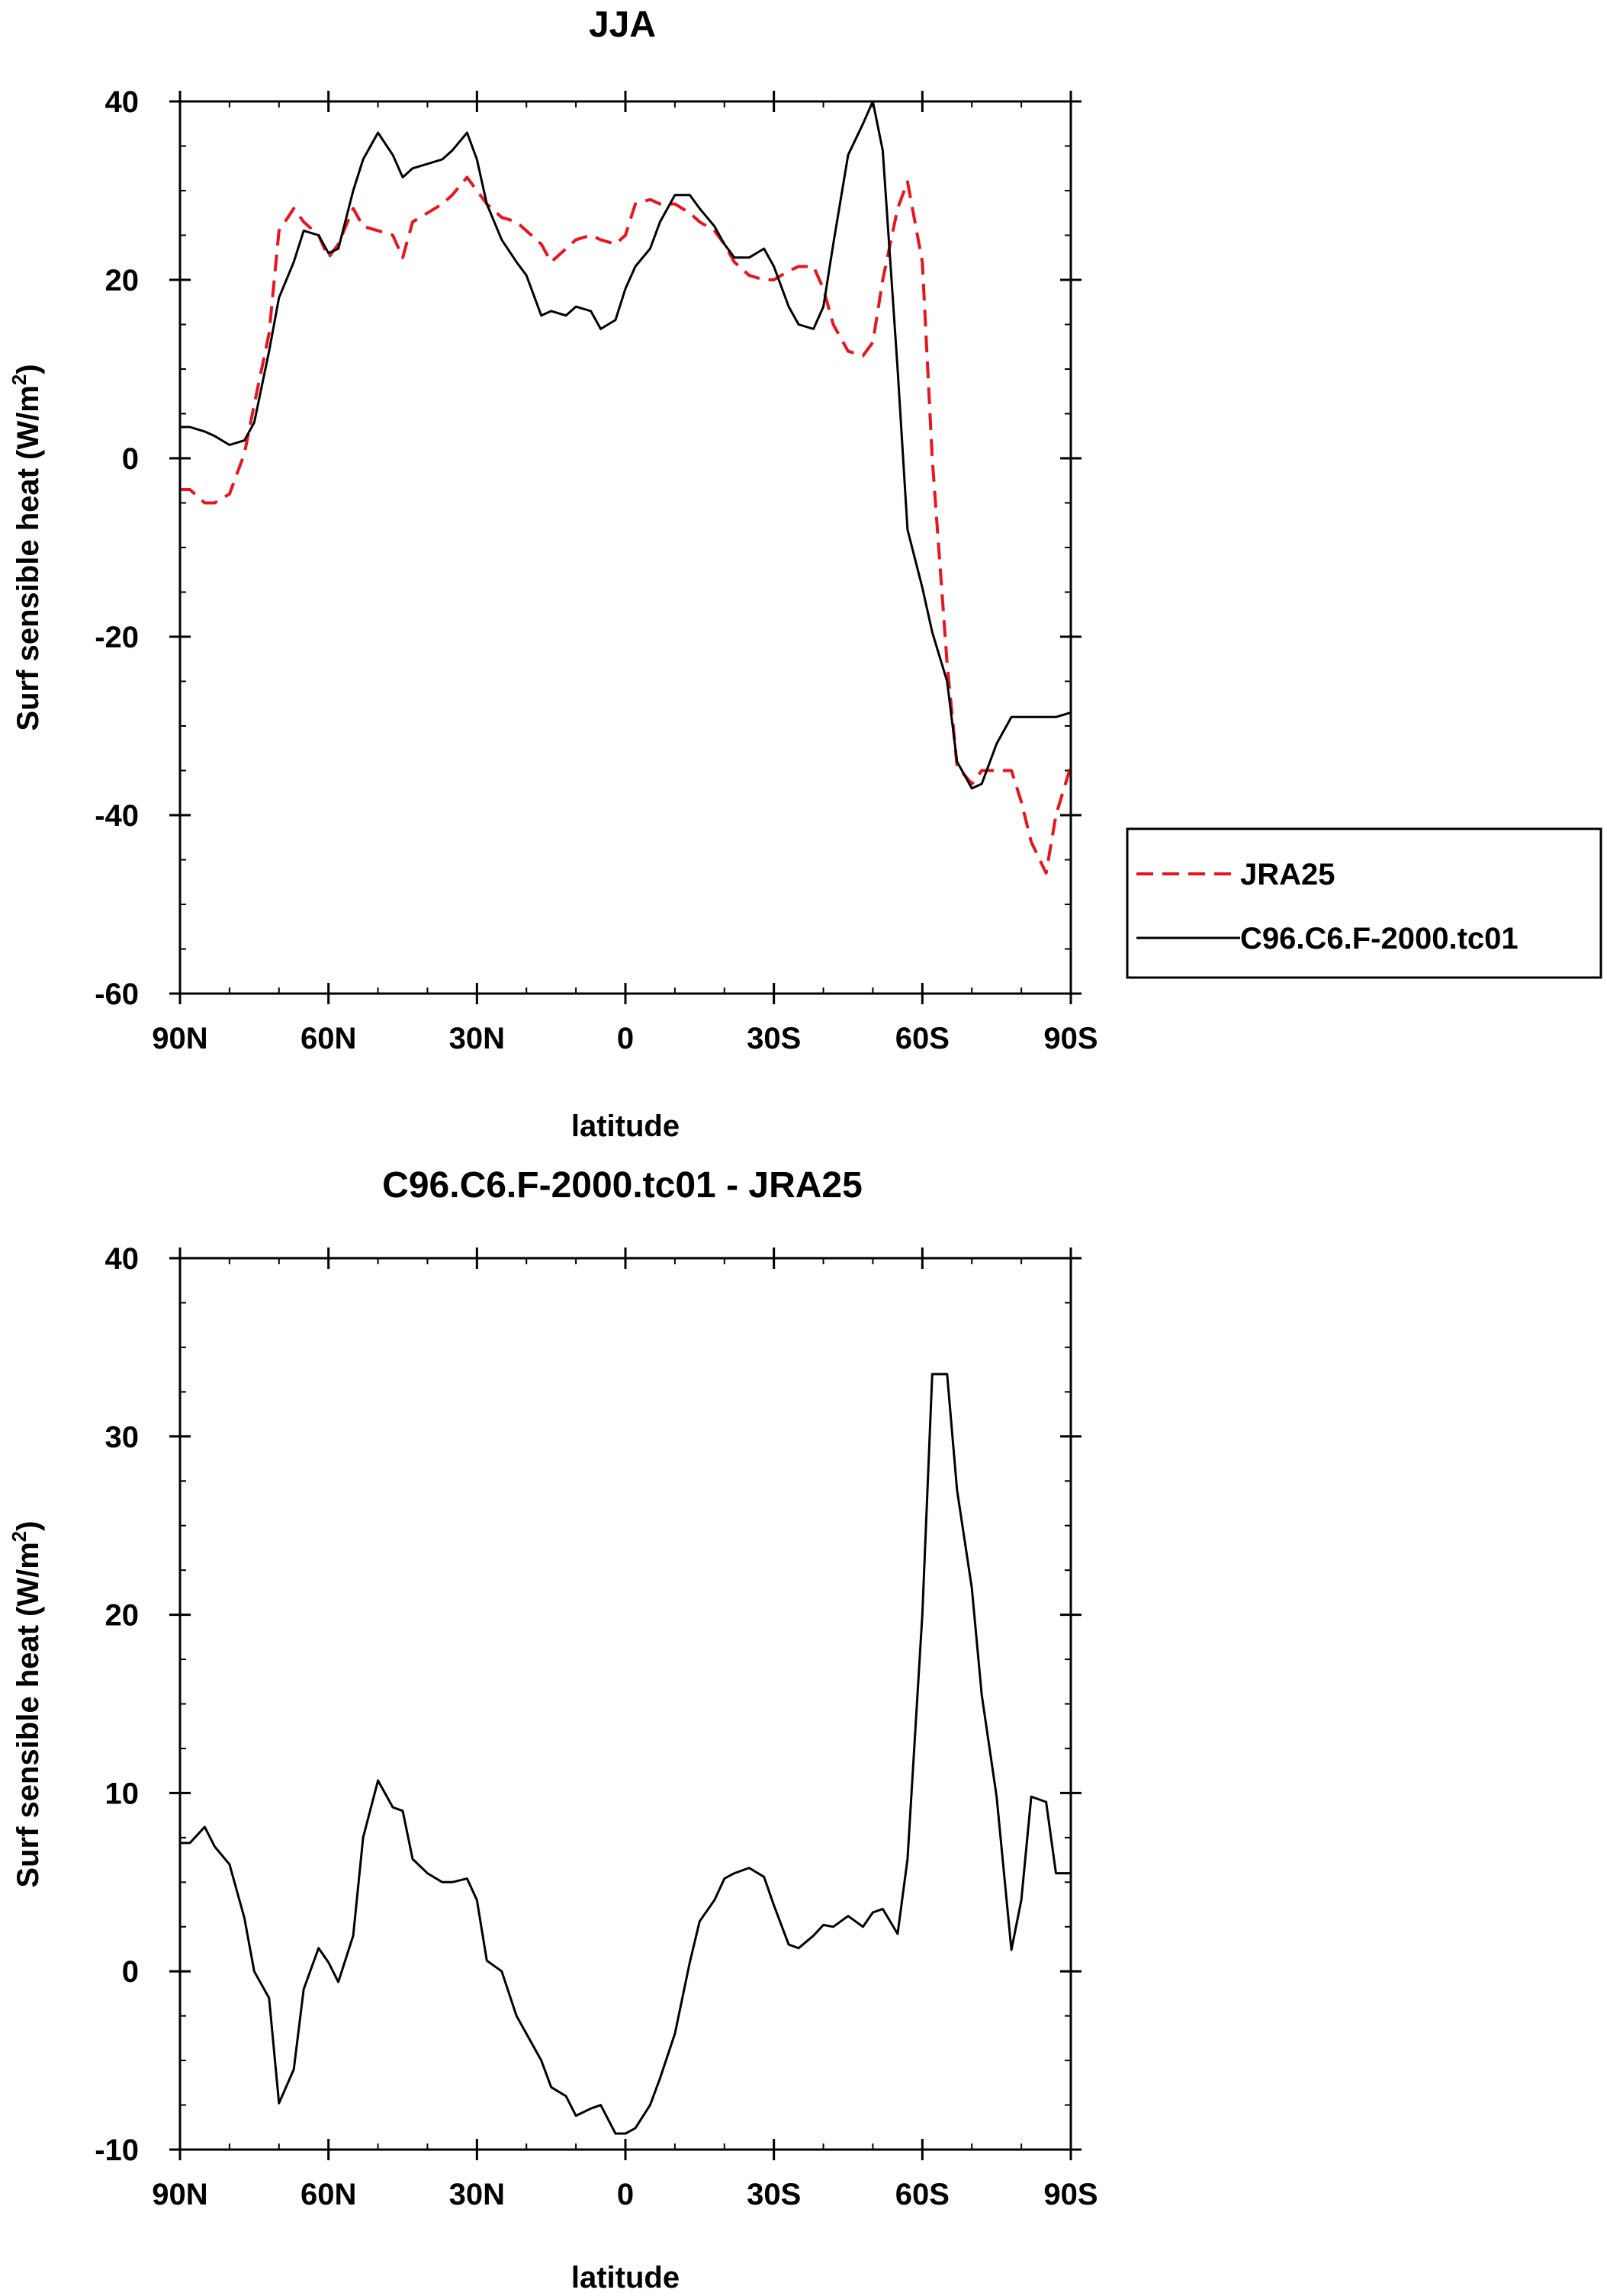 The width and height of the screenshot is (1607, 2296). Describe the element at coordinates (130, 459) in the screenshot. I see `top-y-tick-label: 0` at that location.